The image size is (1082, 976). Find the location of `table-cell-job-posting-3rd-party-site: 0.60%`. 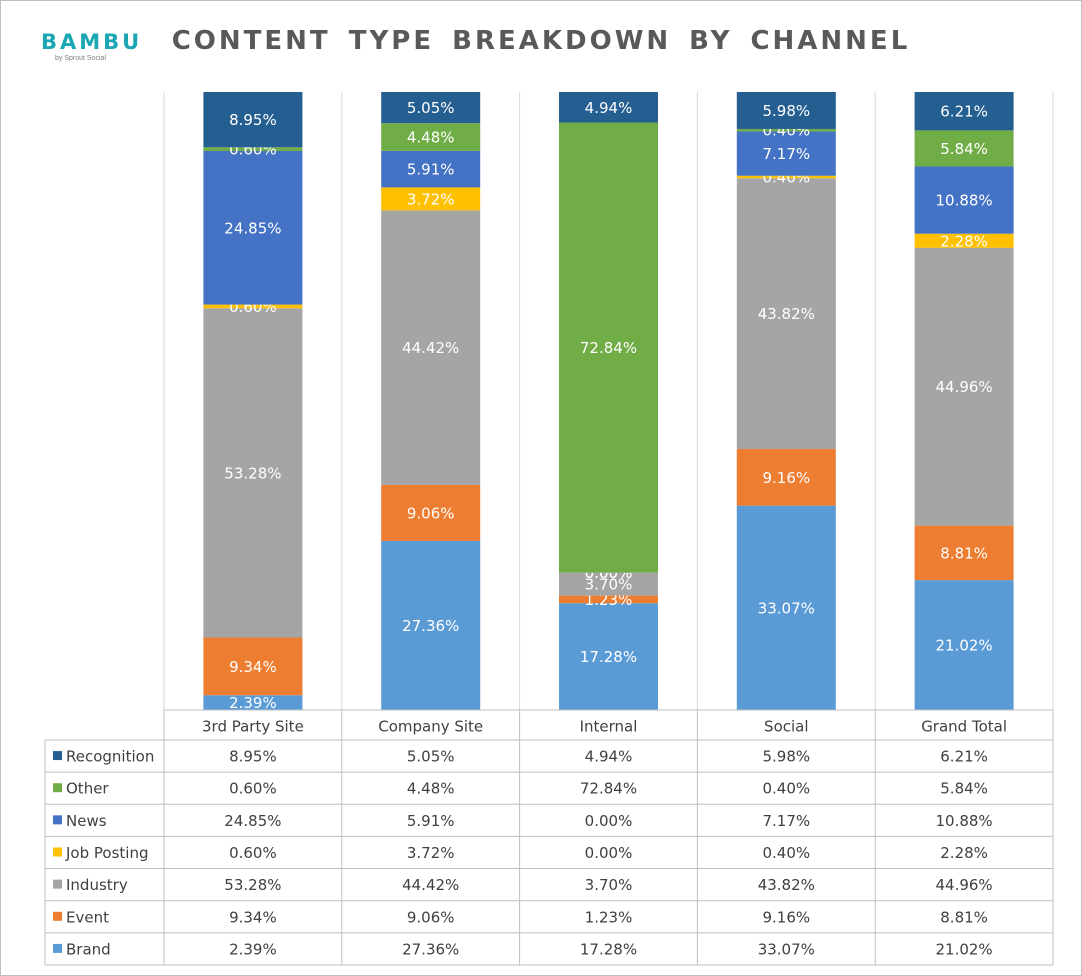

table-cell-job-posting-3rd-party-site: 0.60% is located at coordinates (253, 853).